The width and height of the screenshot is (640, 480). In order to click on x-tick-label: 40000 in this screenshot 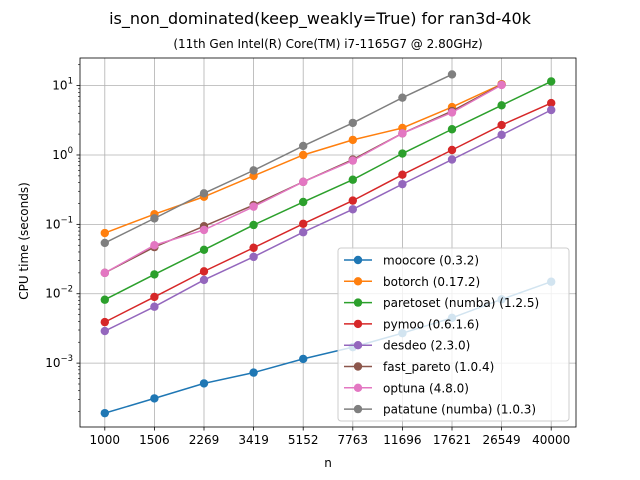, I will do `click(551, 440)`.